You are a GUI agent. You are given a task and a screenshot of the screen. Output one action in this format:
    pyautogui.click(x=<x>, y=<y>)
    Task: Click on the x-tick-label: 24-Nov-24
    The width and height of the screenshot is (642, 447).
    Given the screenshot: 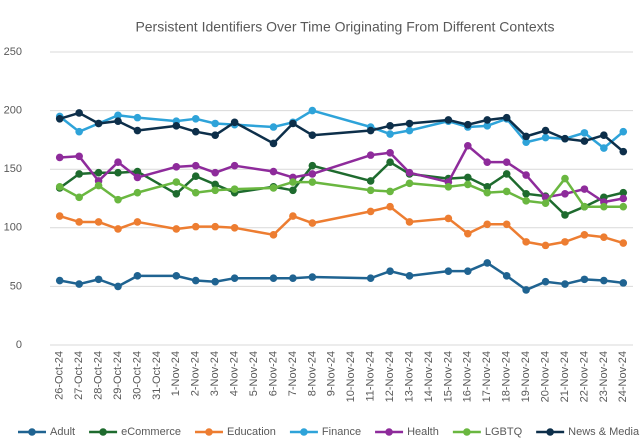 What is the action you would take?
    pyautogui.click(x=623, y=376)
    